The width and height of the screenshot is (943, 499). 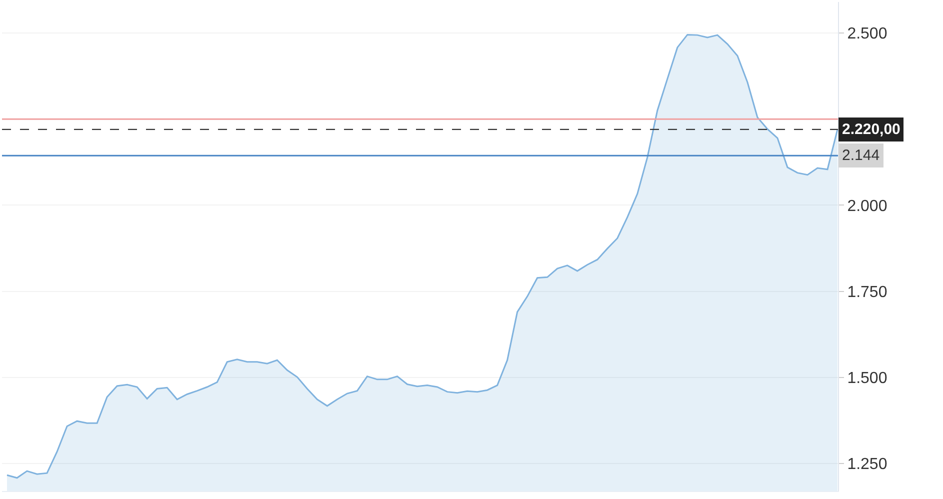 I want to click on y-tick-label: 1.750, so click(x=867, y=292).